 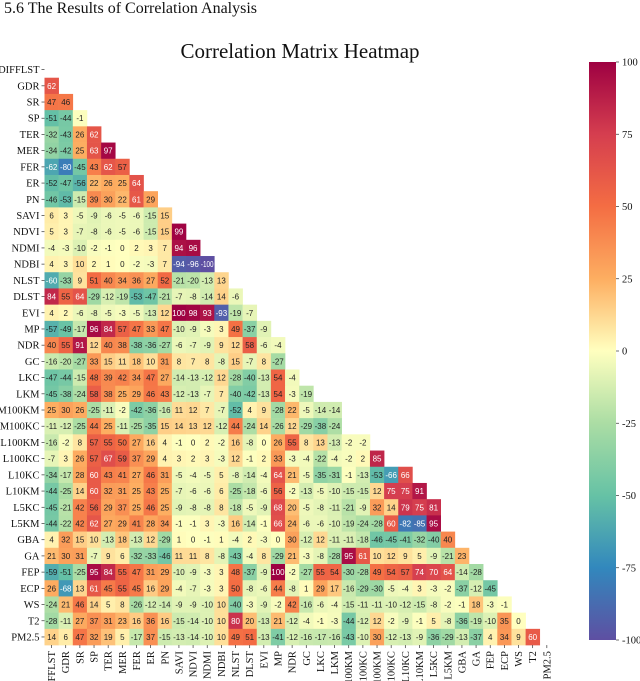 What do you see at coordinates (264, 507) in the screenshot?
I see `heatmap-cell-L5KC-EVI` at bounding box center [264, 507].